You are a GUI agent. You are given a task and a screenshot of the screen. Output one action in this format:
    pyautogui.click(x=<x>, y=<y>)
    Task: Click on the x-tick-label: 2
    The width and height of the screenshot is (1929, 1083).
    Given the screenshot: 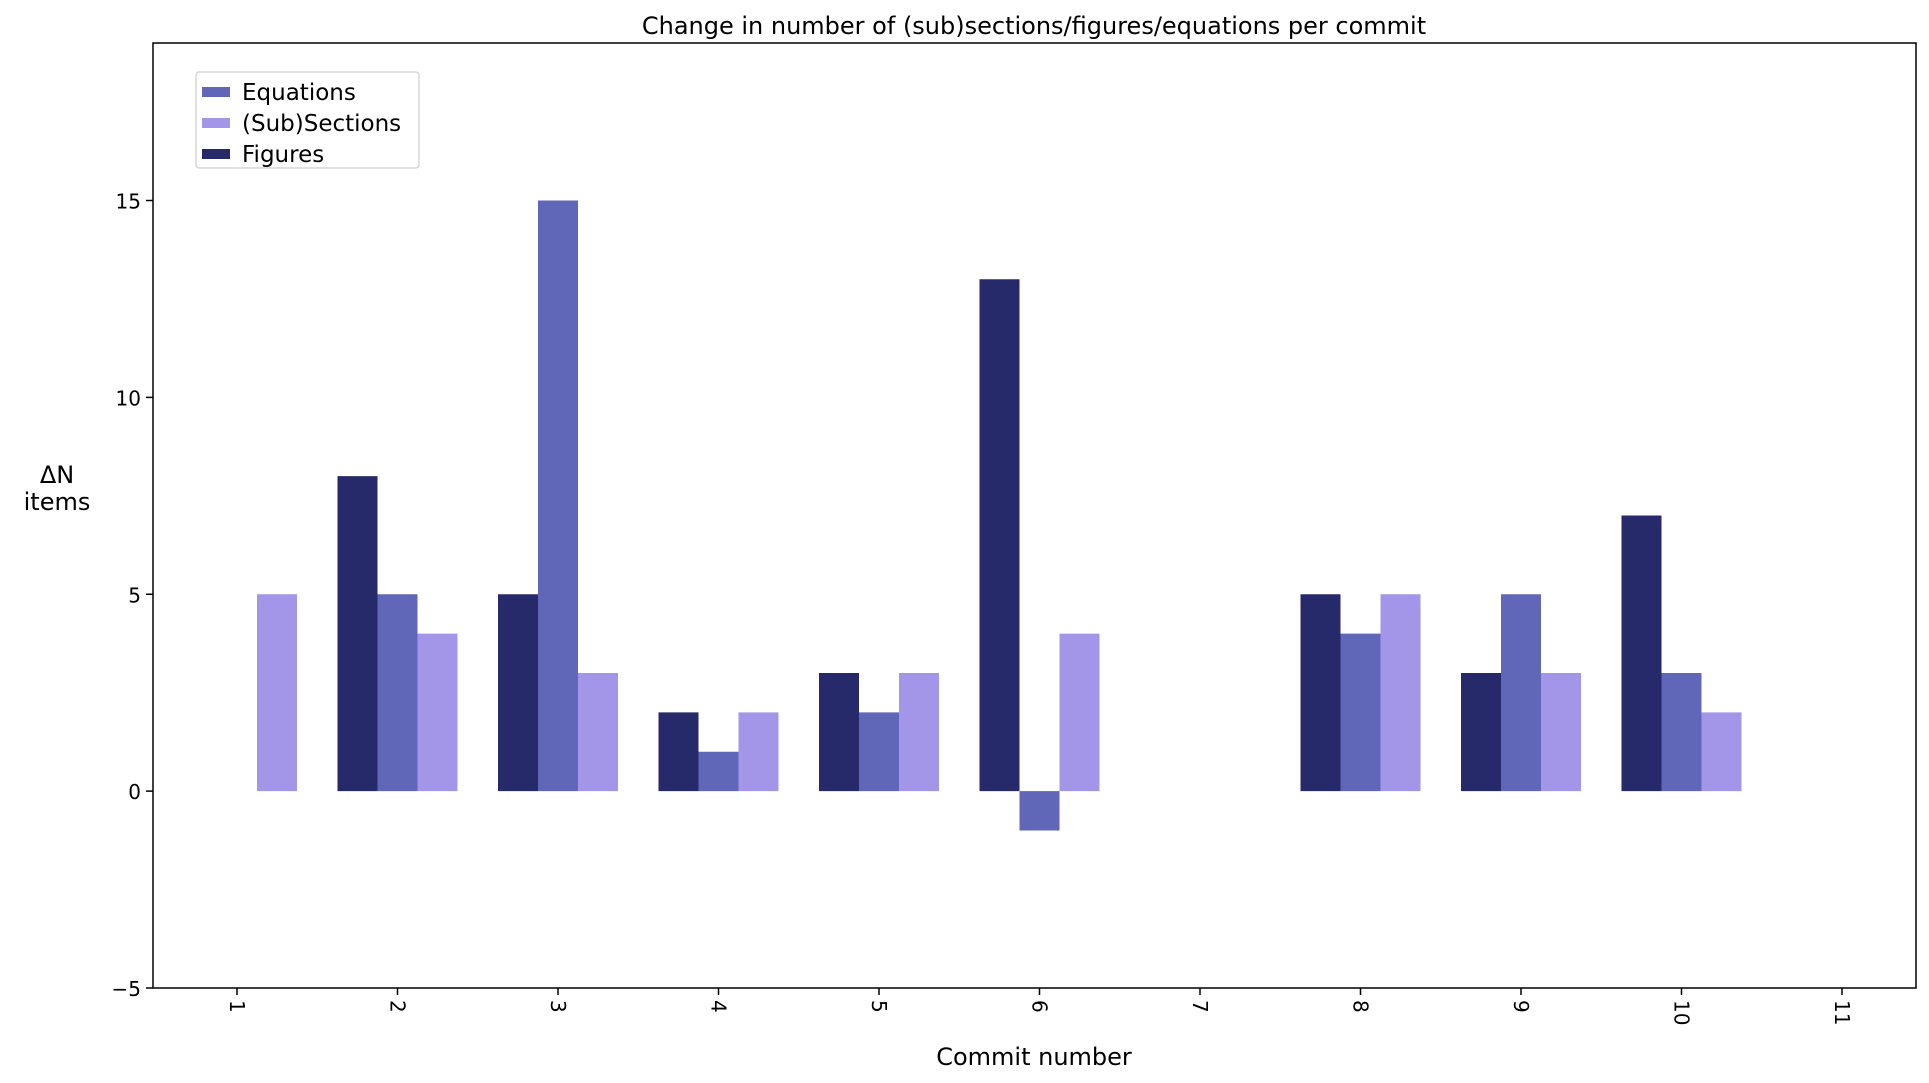 What is the action you would take?
    pyautogui.click(x=398, y=1006)
    